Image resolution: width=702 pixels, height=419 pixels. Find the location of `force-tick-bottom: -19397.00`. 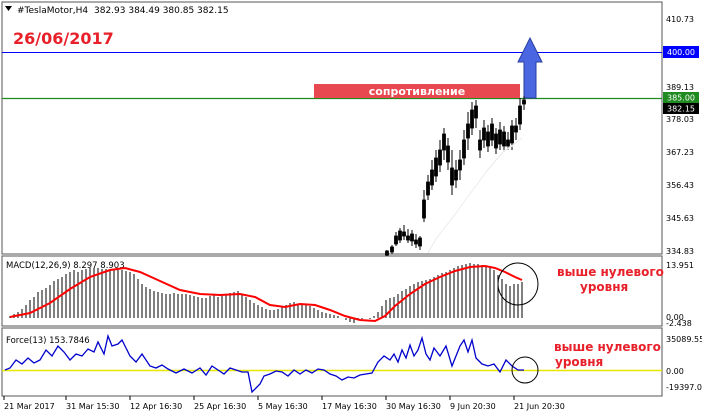

force-tick-bottom: -19397.00 is located at coordinates (684, 387).